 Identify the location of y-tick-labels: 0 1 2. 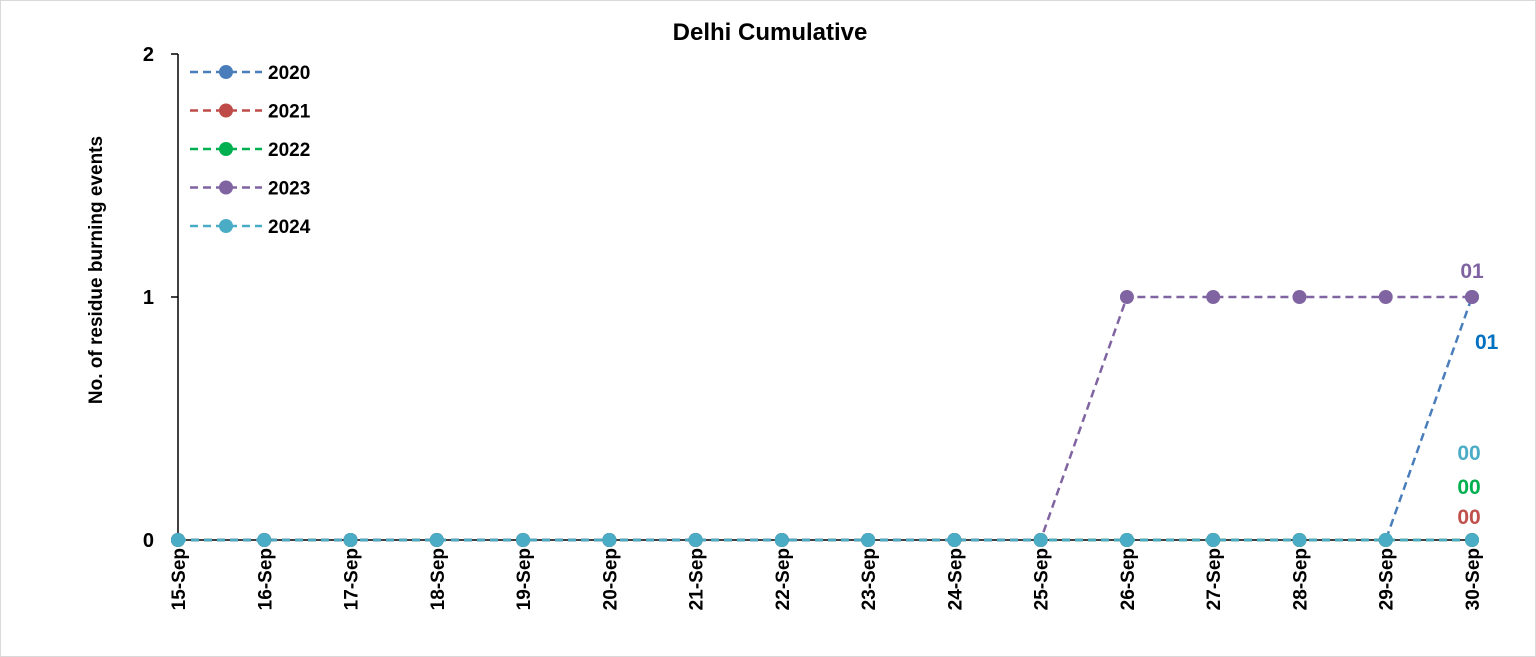
(148, 298).